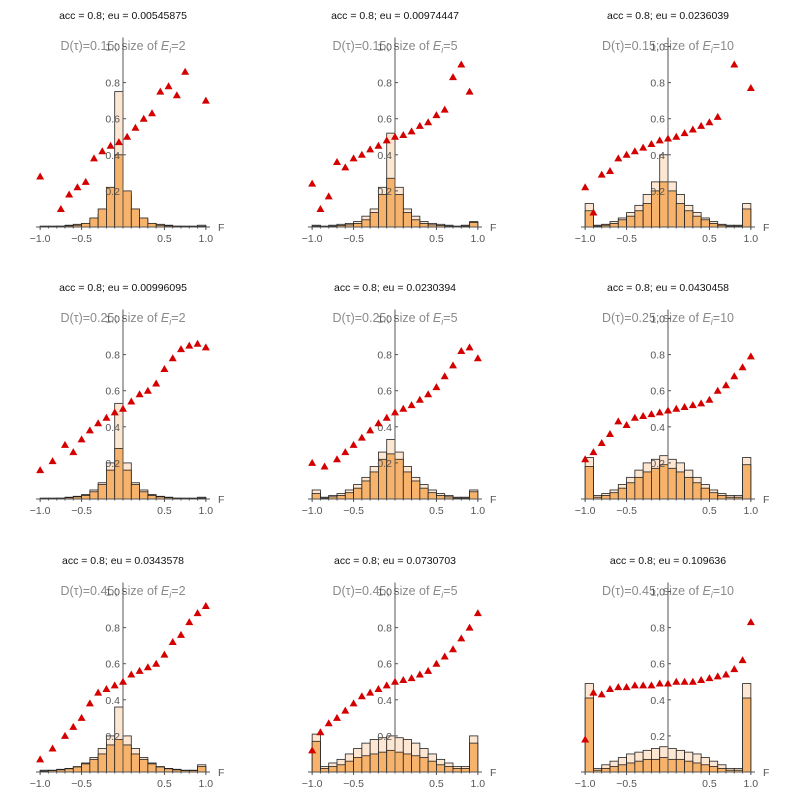  I want to click on title-prefix: D(τ)=0.45; size of, so click(110, 591).